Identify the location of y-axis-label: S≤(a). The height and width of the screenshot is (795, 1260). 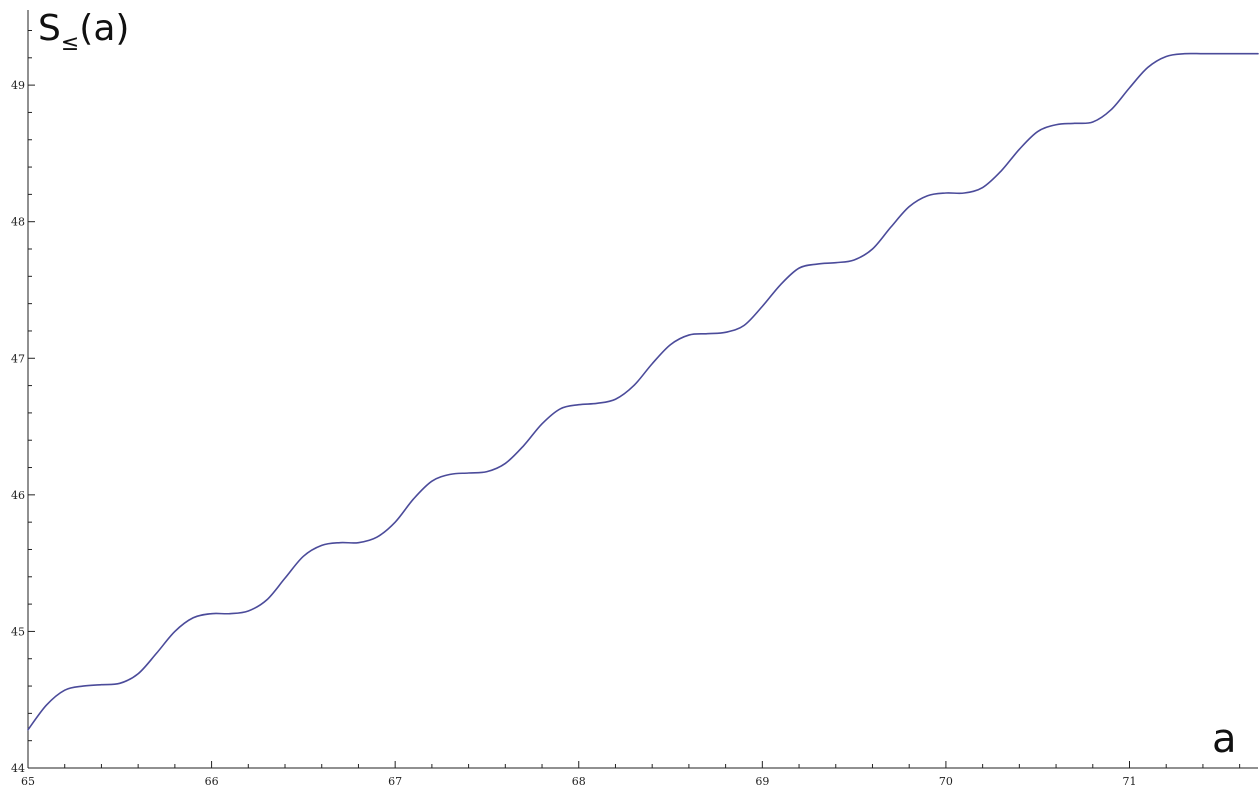
(83, 32).